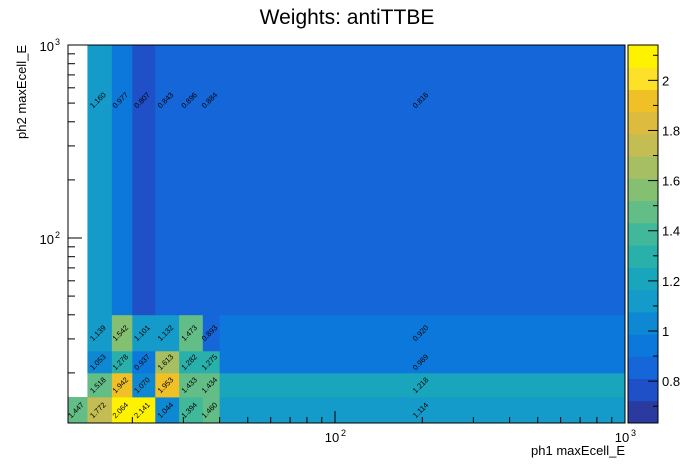  I want to click on y-tick-exponent: 2, so click(57, 235).